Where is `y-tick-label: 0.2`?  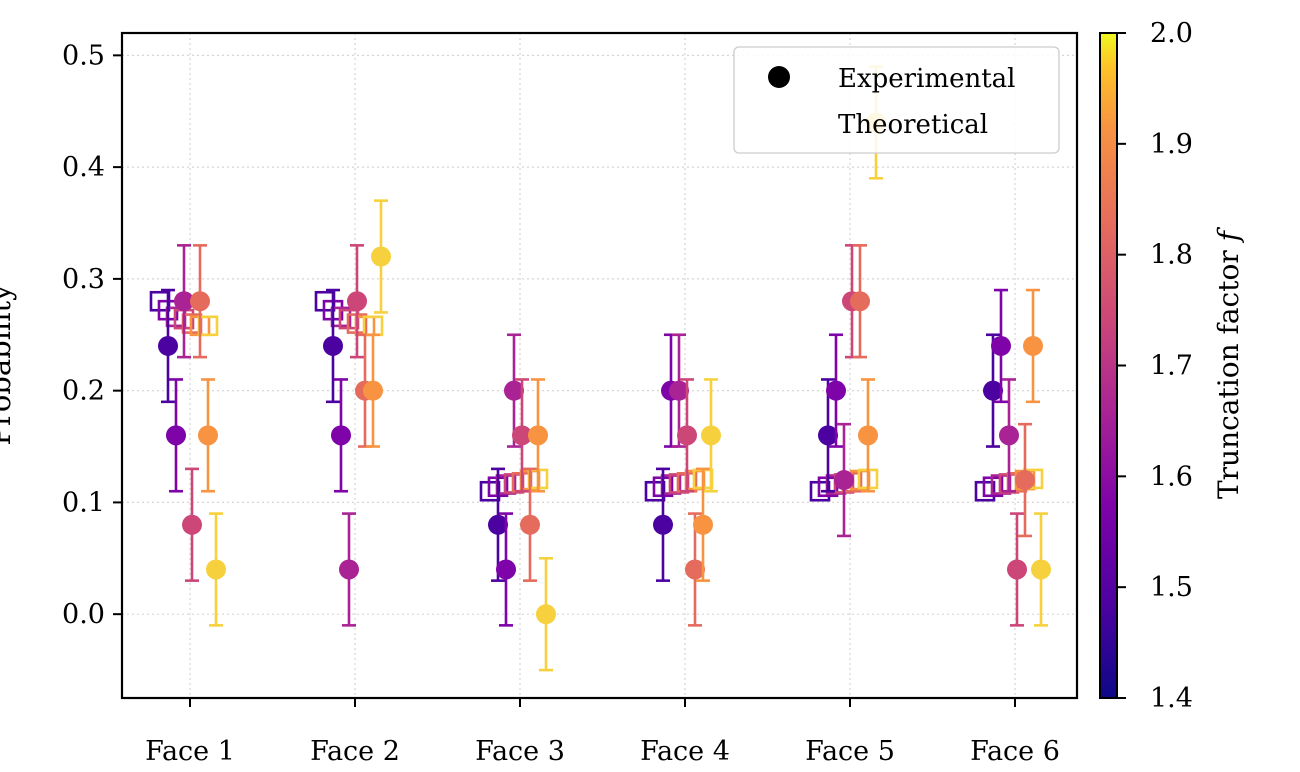 y-tick-label: 0.2 is located at coordinates (83, 391).